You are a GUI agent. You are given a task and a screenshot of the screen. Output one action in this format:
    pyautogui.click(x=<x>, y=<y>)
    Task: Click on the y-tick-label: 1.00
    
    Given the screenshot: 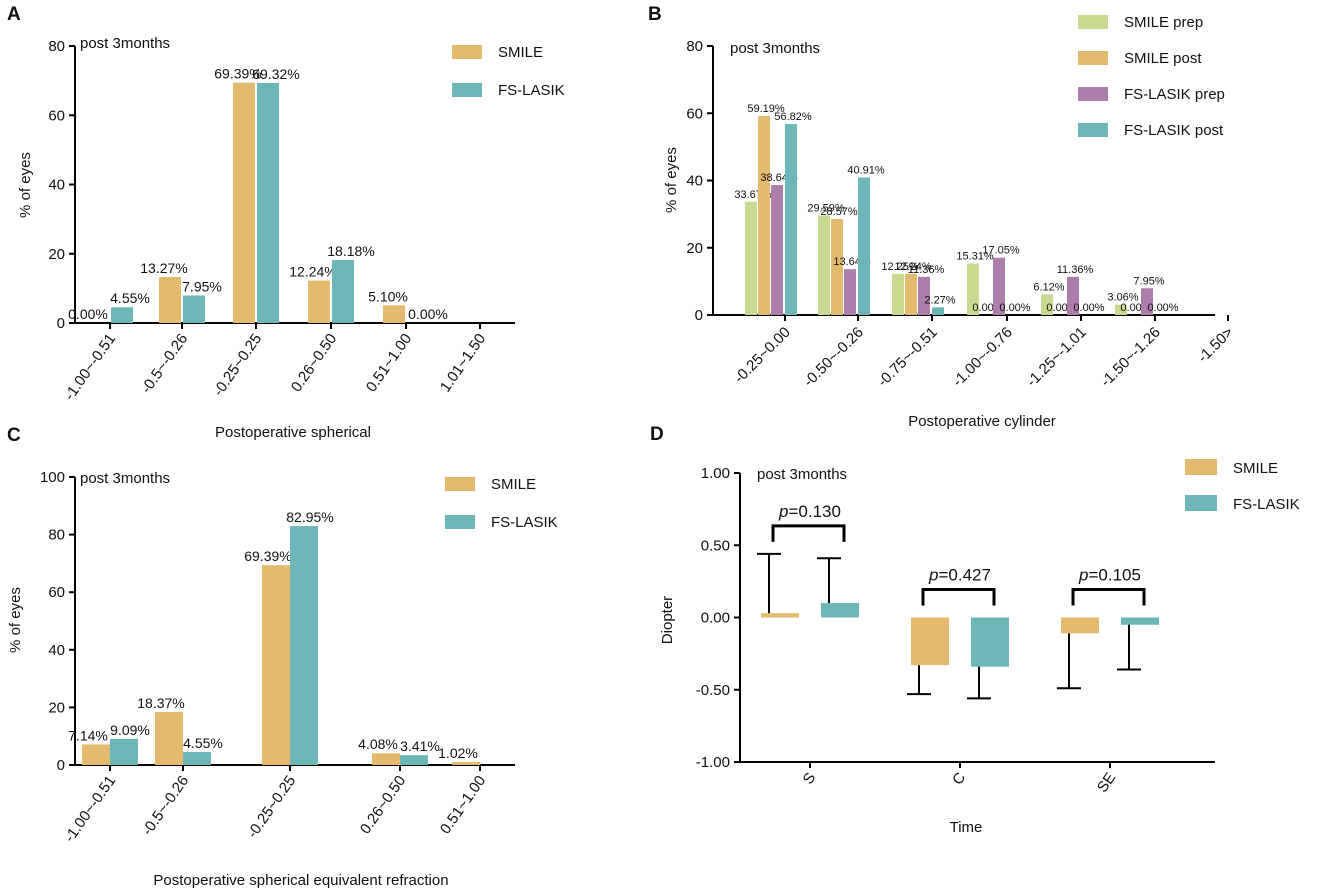 What is the action you would take?
    pyautogui.click(x=715, y=473)
    